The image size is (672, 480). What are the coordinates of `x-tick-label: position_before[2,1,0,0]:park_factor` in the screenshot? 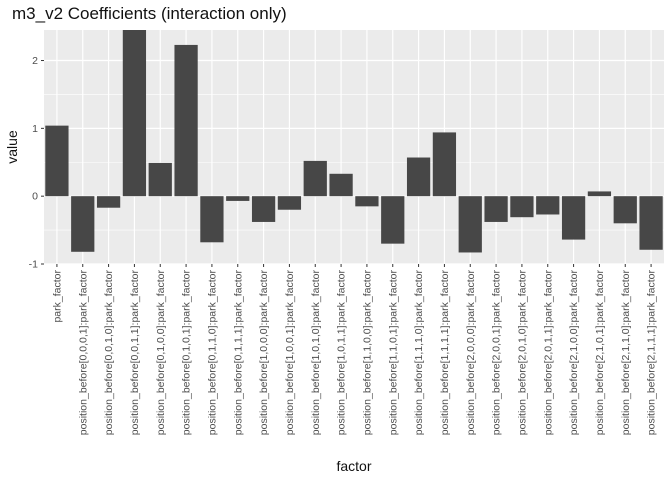 It's located at (574, 353).